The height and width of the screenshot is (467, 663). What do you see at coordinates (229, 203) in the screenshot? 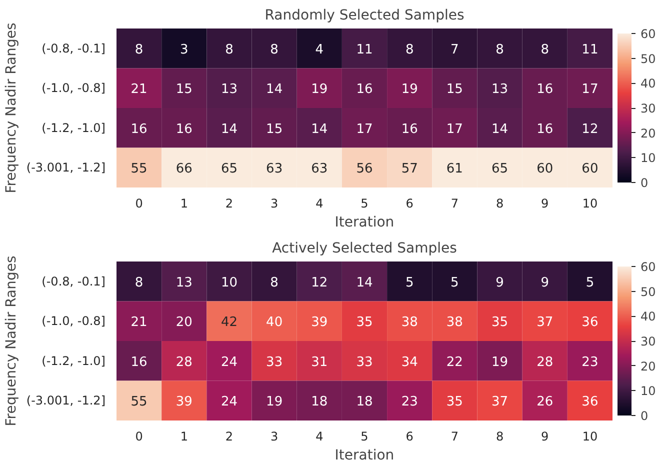
I see `x-tick-label: 2` at bounding box center [229, 203].